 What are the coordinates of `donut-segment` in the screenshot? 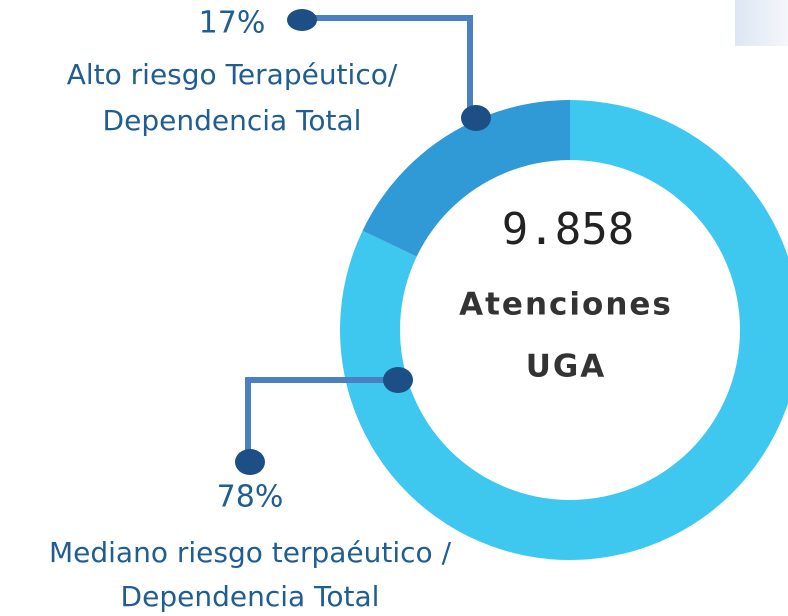 It's located at (466, 178).